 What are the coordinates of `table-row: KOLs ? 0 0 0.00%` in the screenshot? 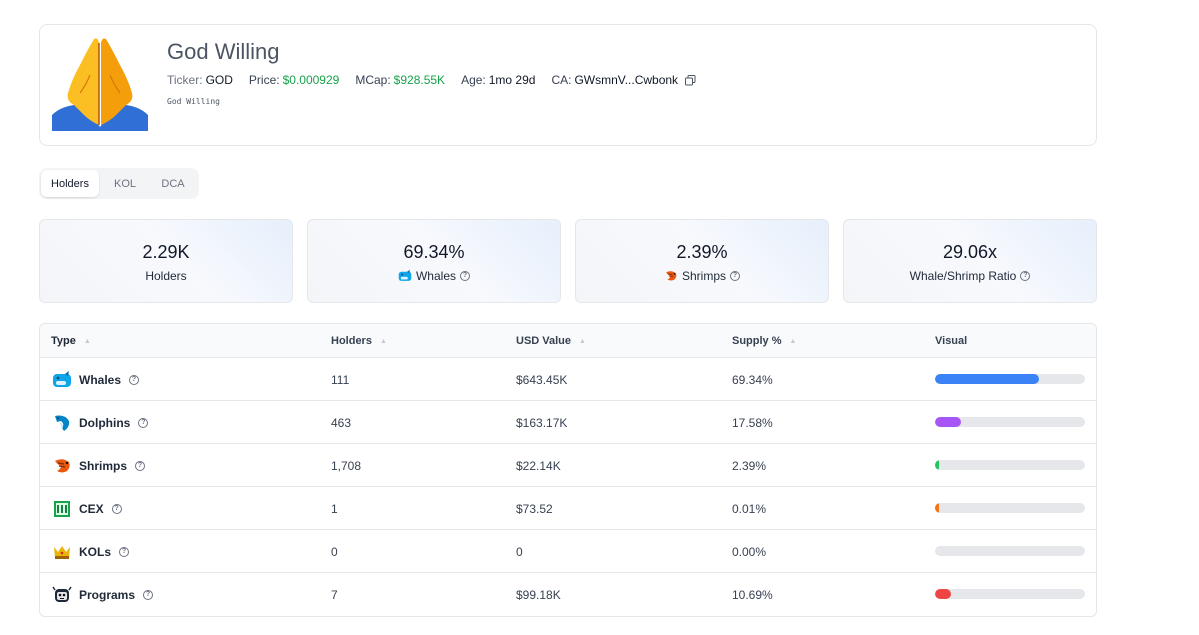 It's located at (568, 551).